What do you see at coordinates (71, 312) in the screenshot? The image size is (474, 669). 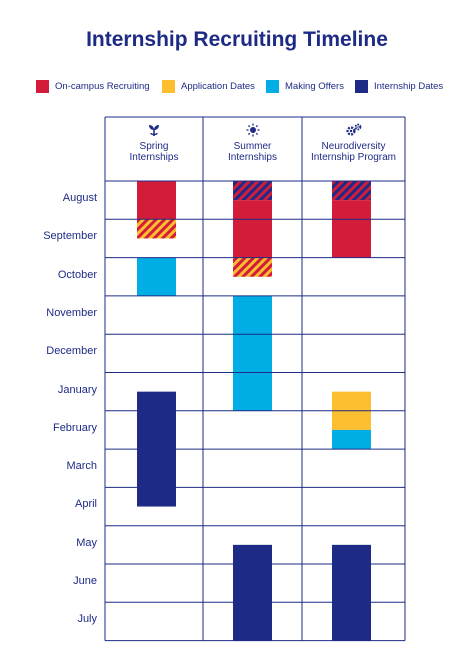 I see `month-label: November` at bounding box center [71, 312].